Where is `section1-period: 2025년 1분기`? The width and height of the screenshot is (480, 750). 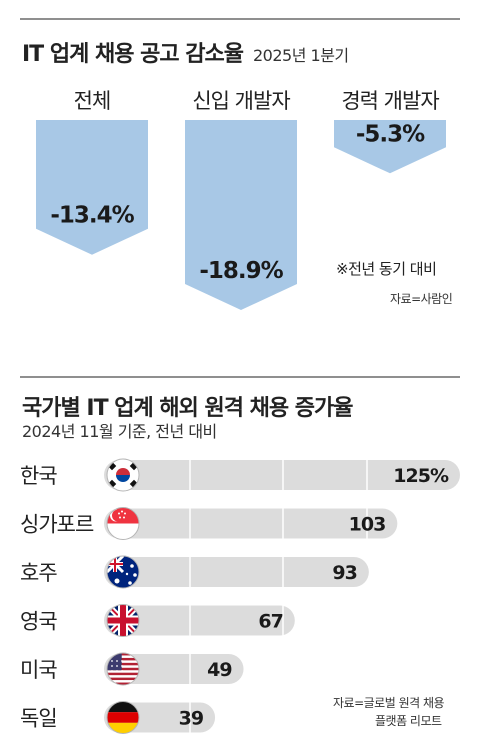
section1-period: 2025년 1분기 is located at coordinates (301, 55).